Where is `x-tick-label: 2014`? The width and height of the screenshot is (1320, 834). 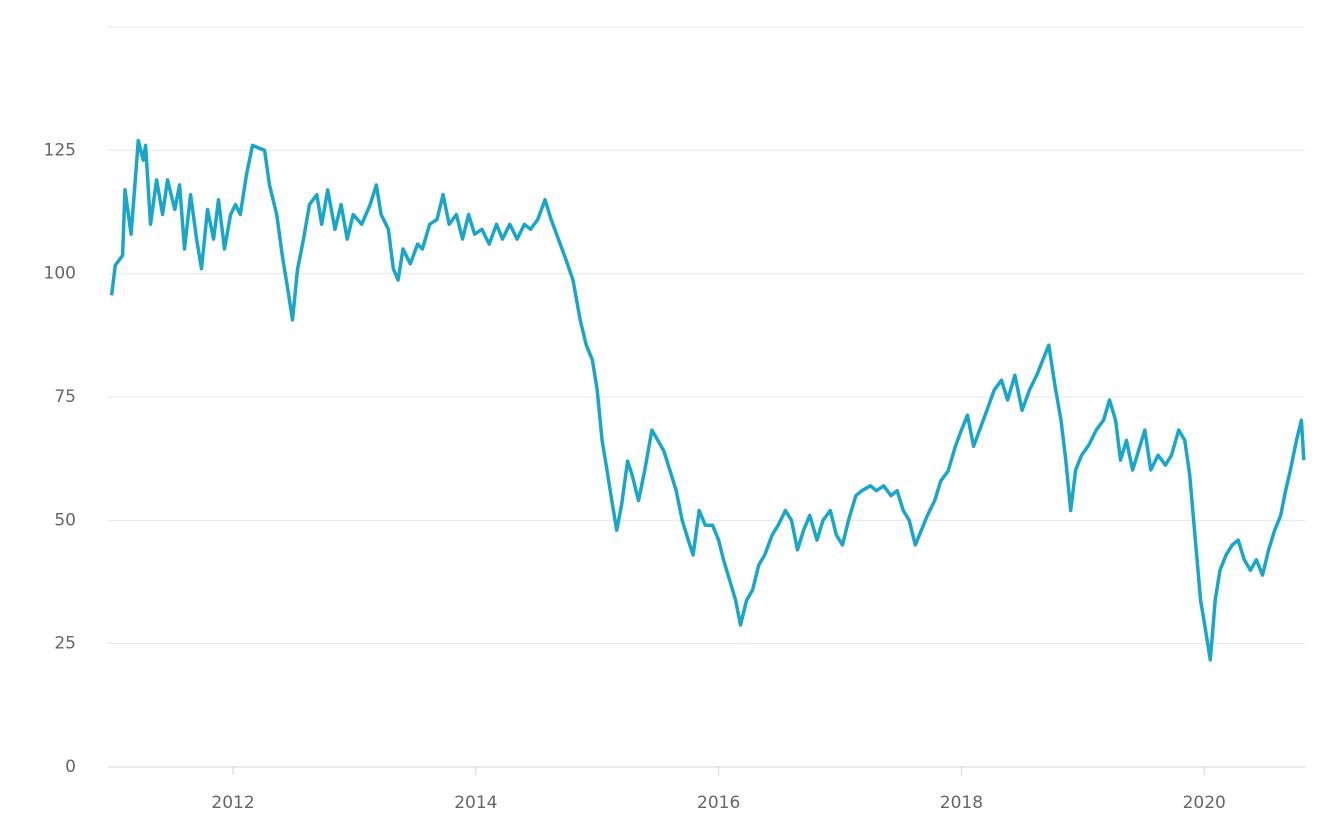 x-tick-label: 2014 is located at coordinates (475, 803).